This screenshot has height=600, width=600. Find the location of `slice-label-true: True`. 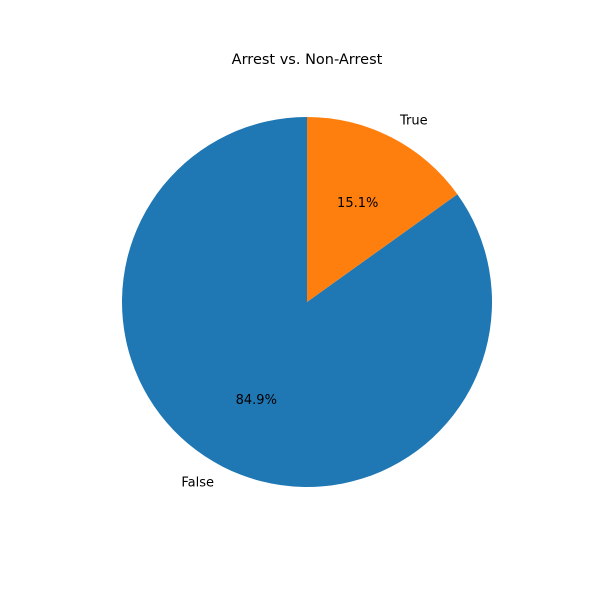

slice-label-true: True is located at coordinates (413, 120).